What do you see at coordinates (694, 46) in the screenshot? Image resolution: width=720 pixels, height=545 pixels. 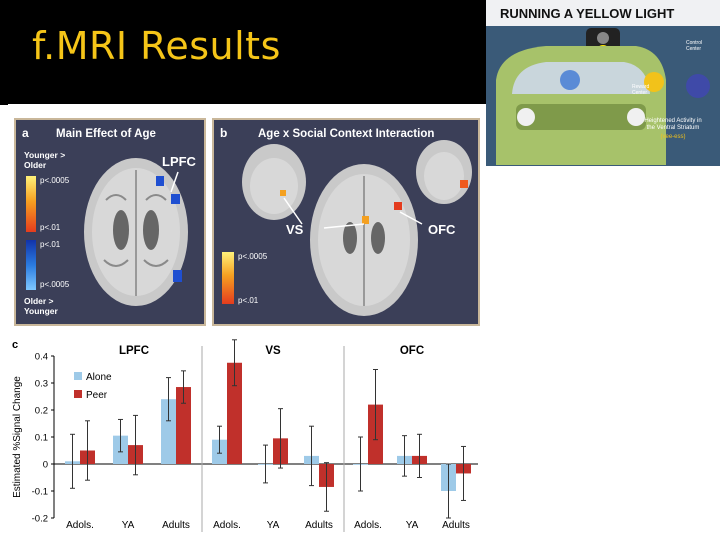 I see `cartoon-label-control: Control Center` at bounding box center [694, 46].